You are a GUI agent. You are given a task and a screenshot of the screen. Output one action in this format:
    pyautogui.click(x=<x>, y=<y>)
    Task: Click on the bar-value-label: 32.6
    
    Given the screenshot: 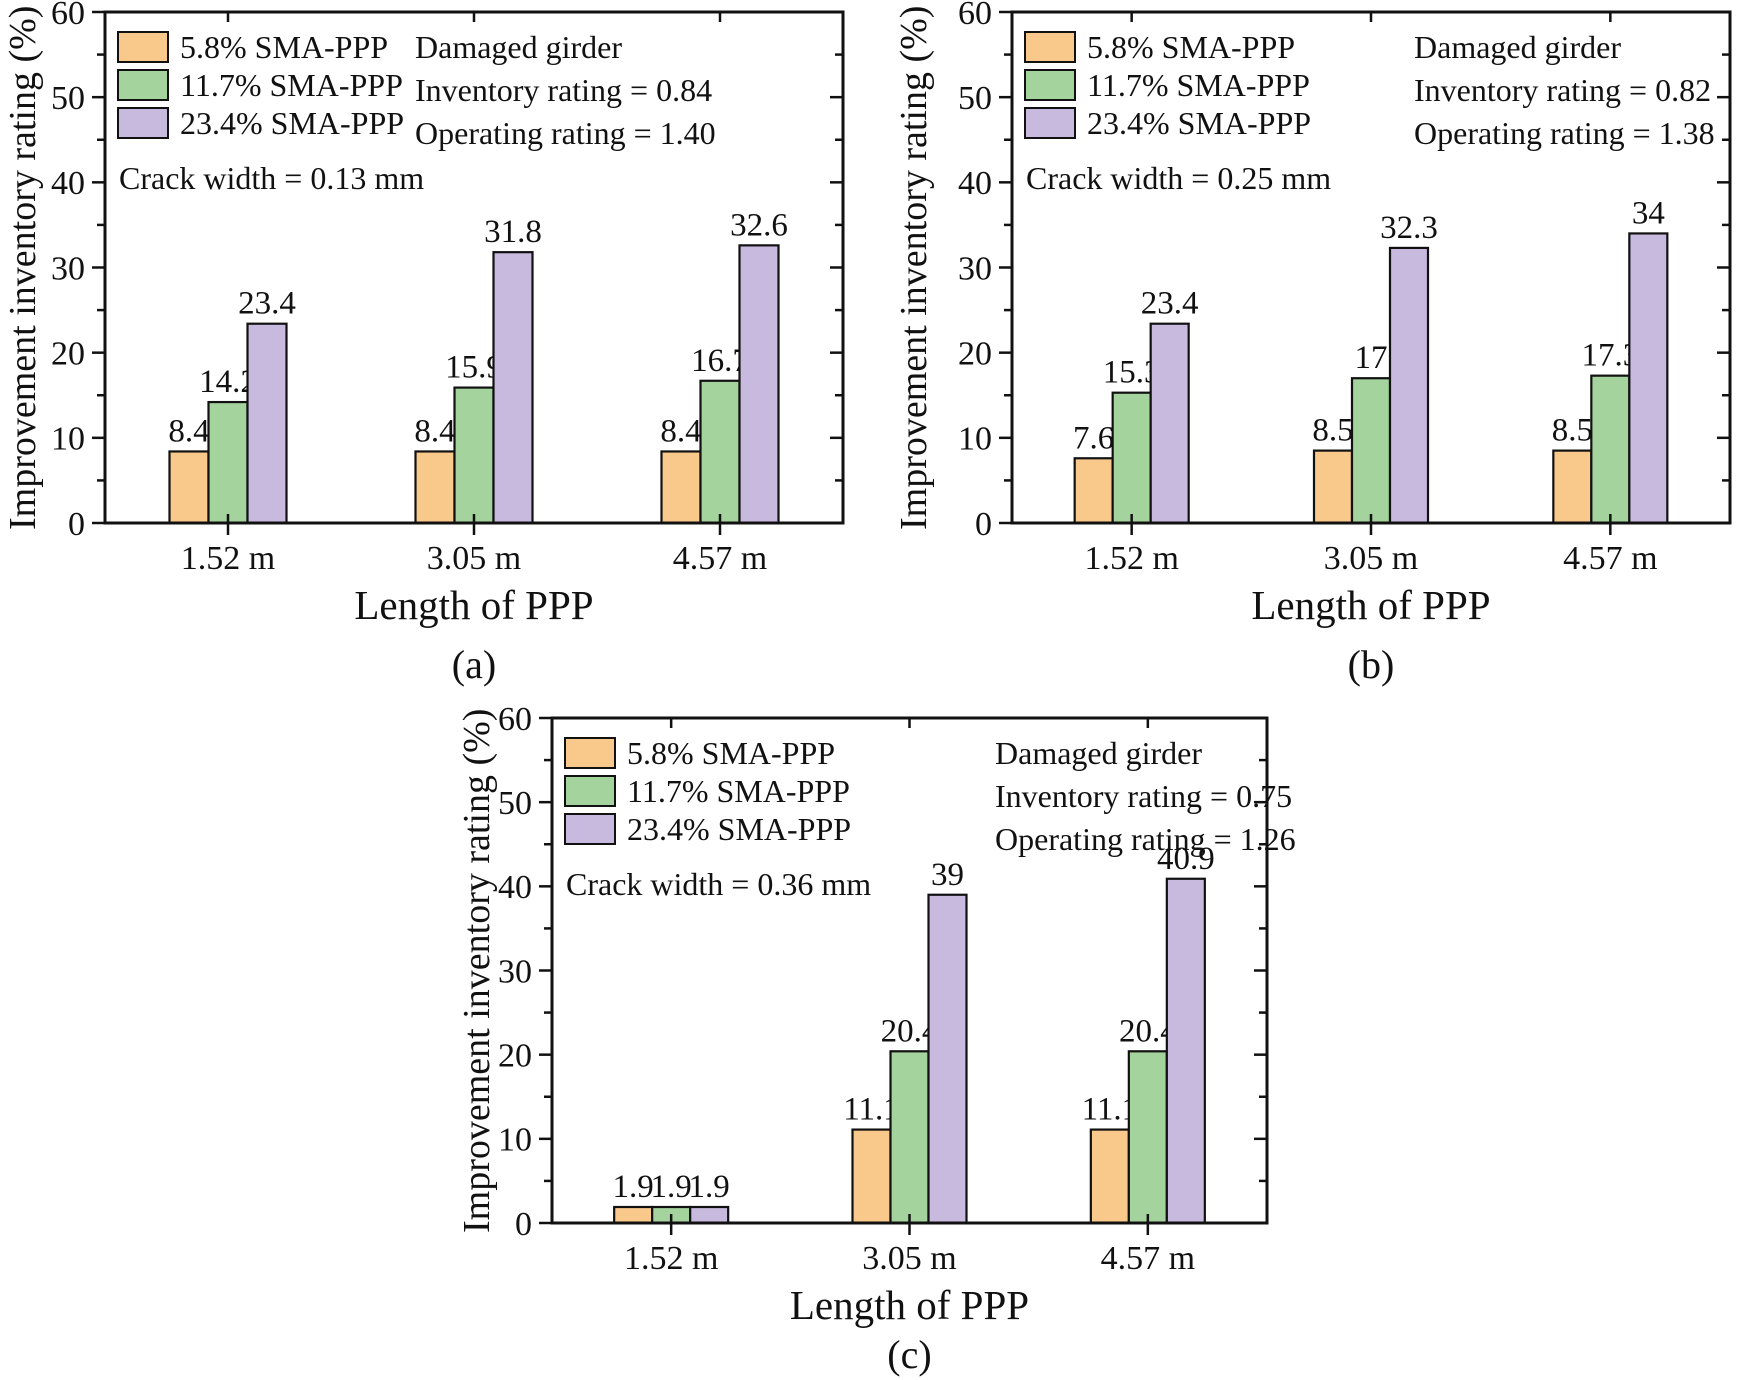 What is the action you would take?
    pyautogui.click(x=759, y=225)
    